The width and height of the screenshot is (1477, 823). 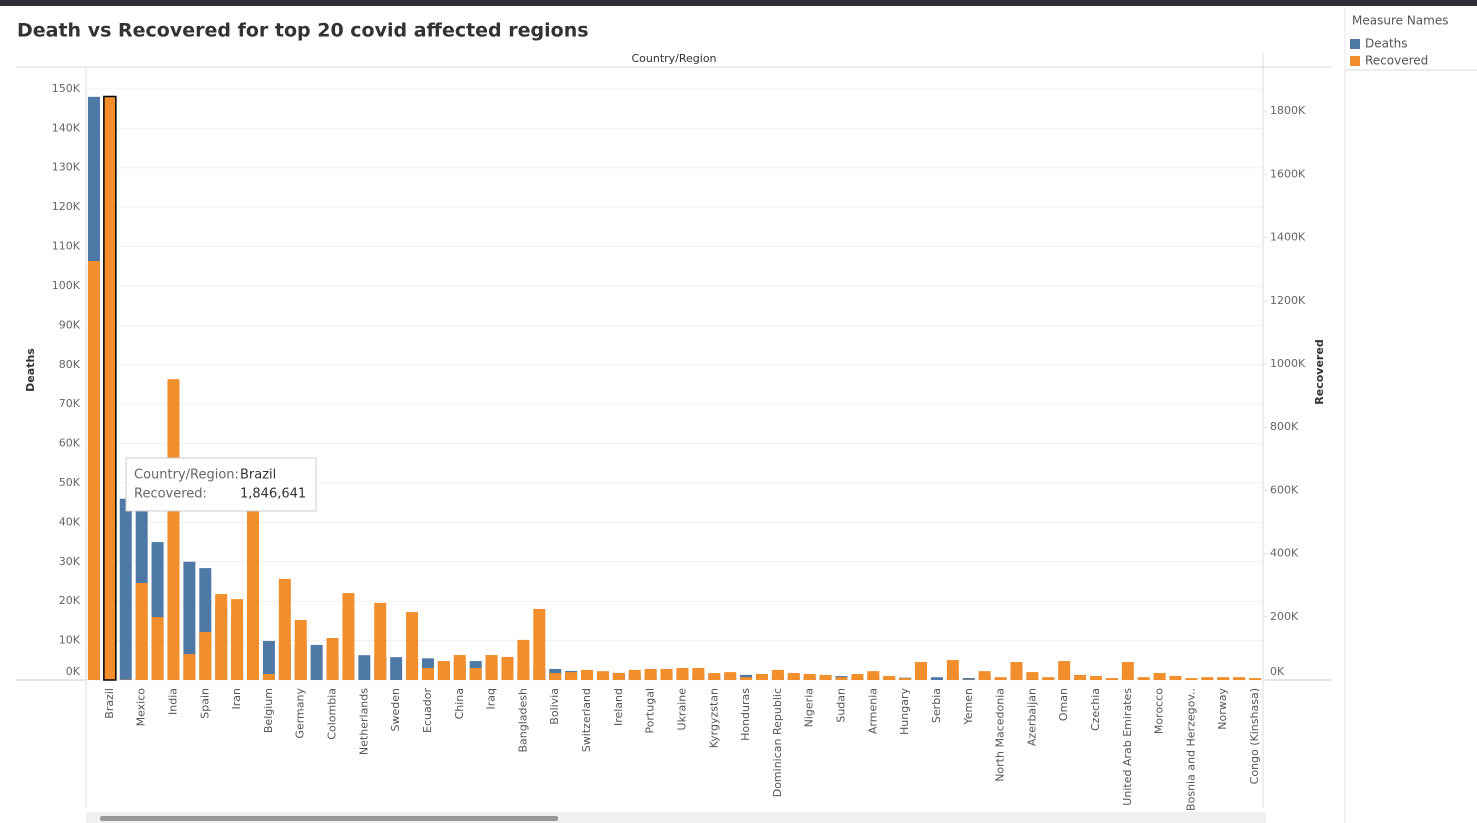 I want to click on top-bar, so click(x=738, y=3).